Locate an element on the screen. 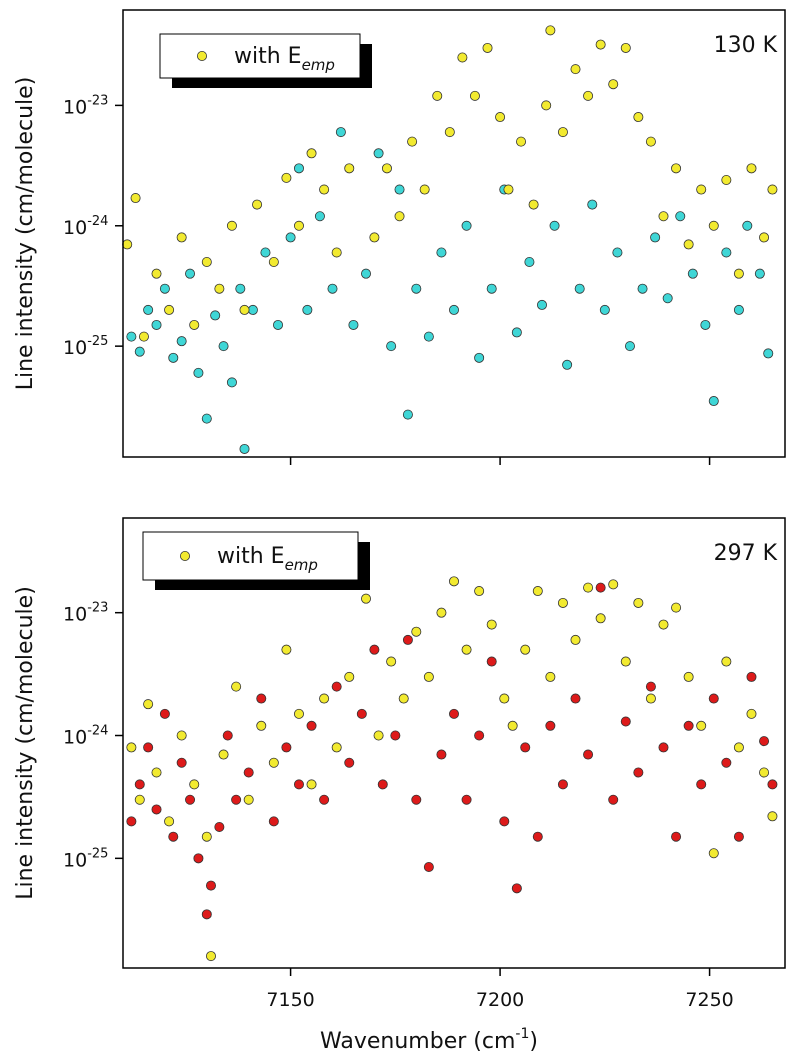 Image resolution: width=787 pixels, height=1061 pixels. x-tick-label: 7250 is located at coordinates (709, 1000).